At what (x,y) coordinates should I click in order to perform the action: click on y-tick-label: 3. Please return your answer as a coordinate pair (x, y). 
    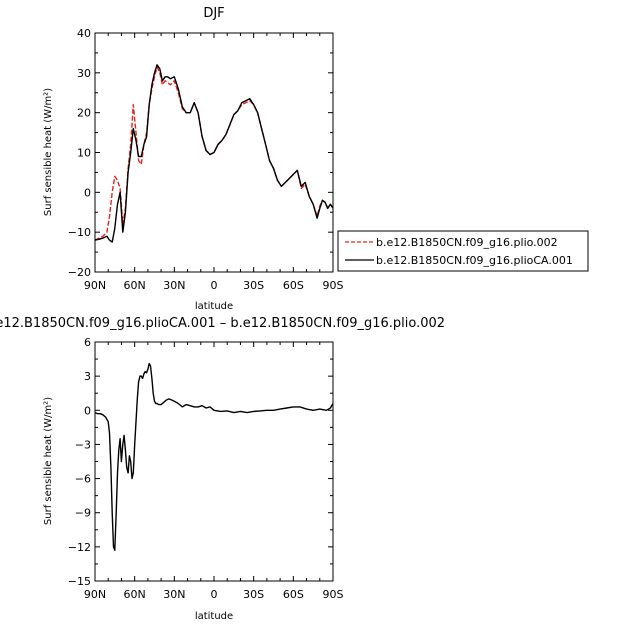
    Looking at the image, I should click on (87, 376).